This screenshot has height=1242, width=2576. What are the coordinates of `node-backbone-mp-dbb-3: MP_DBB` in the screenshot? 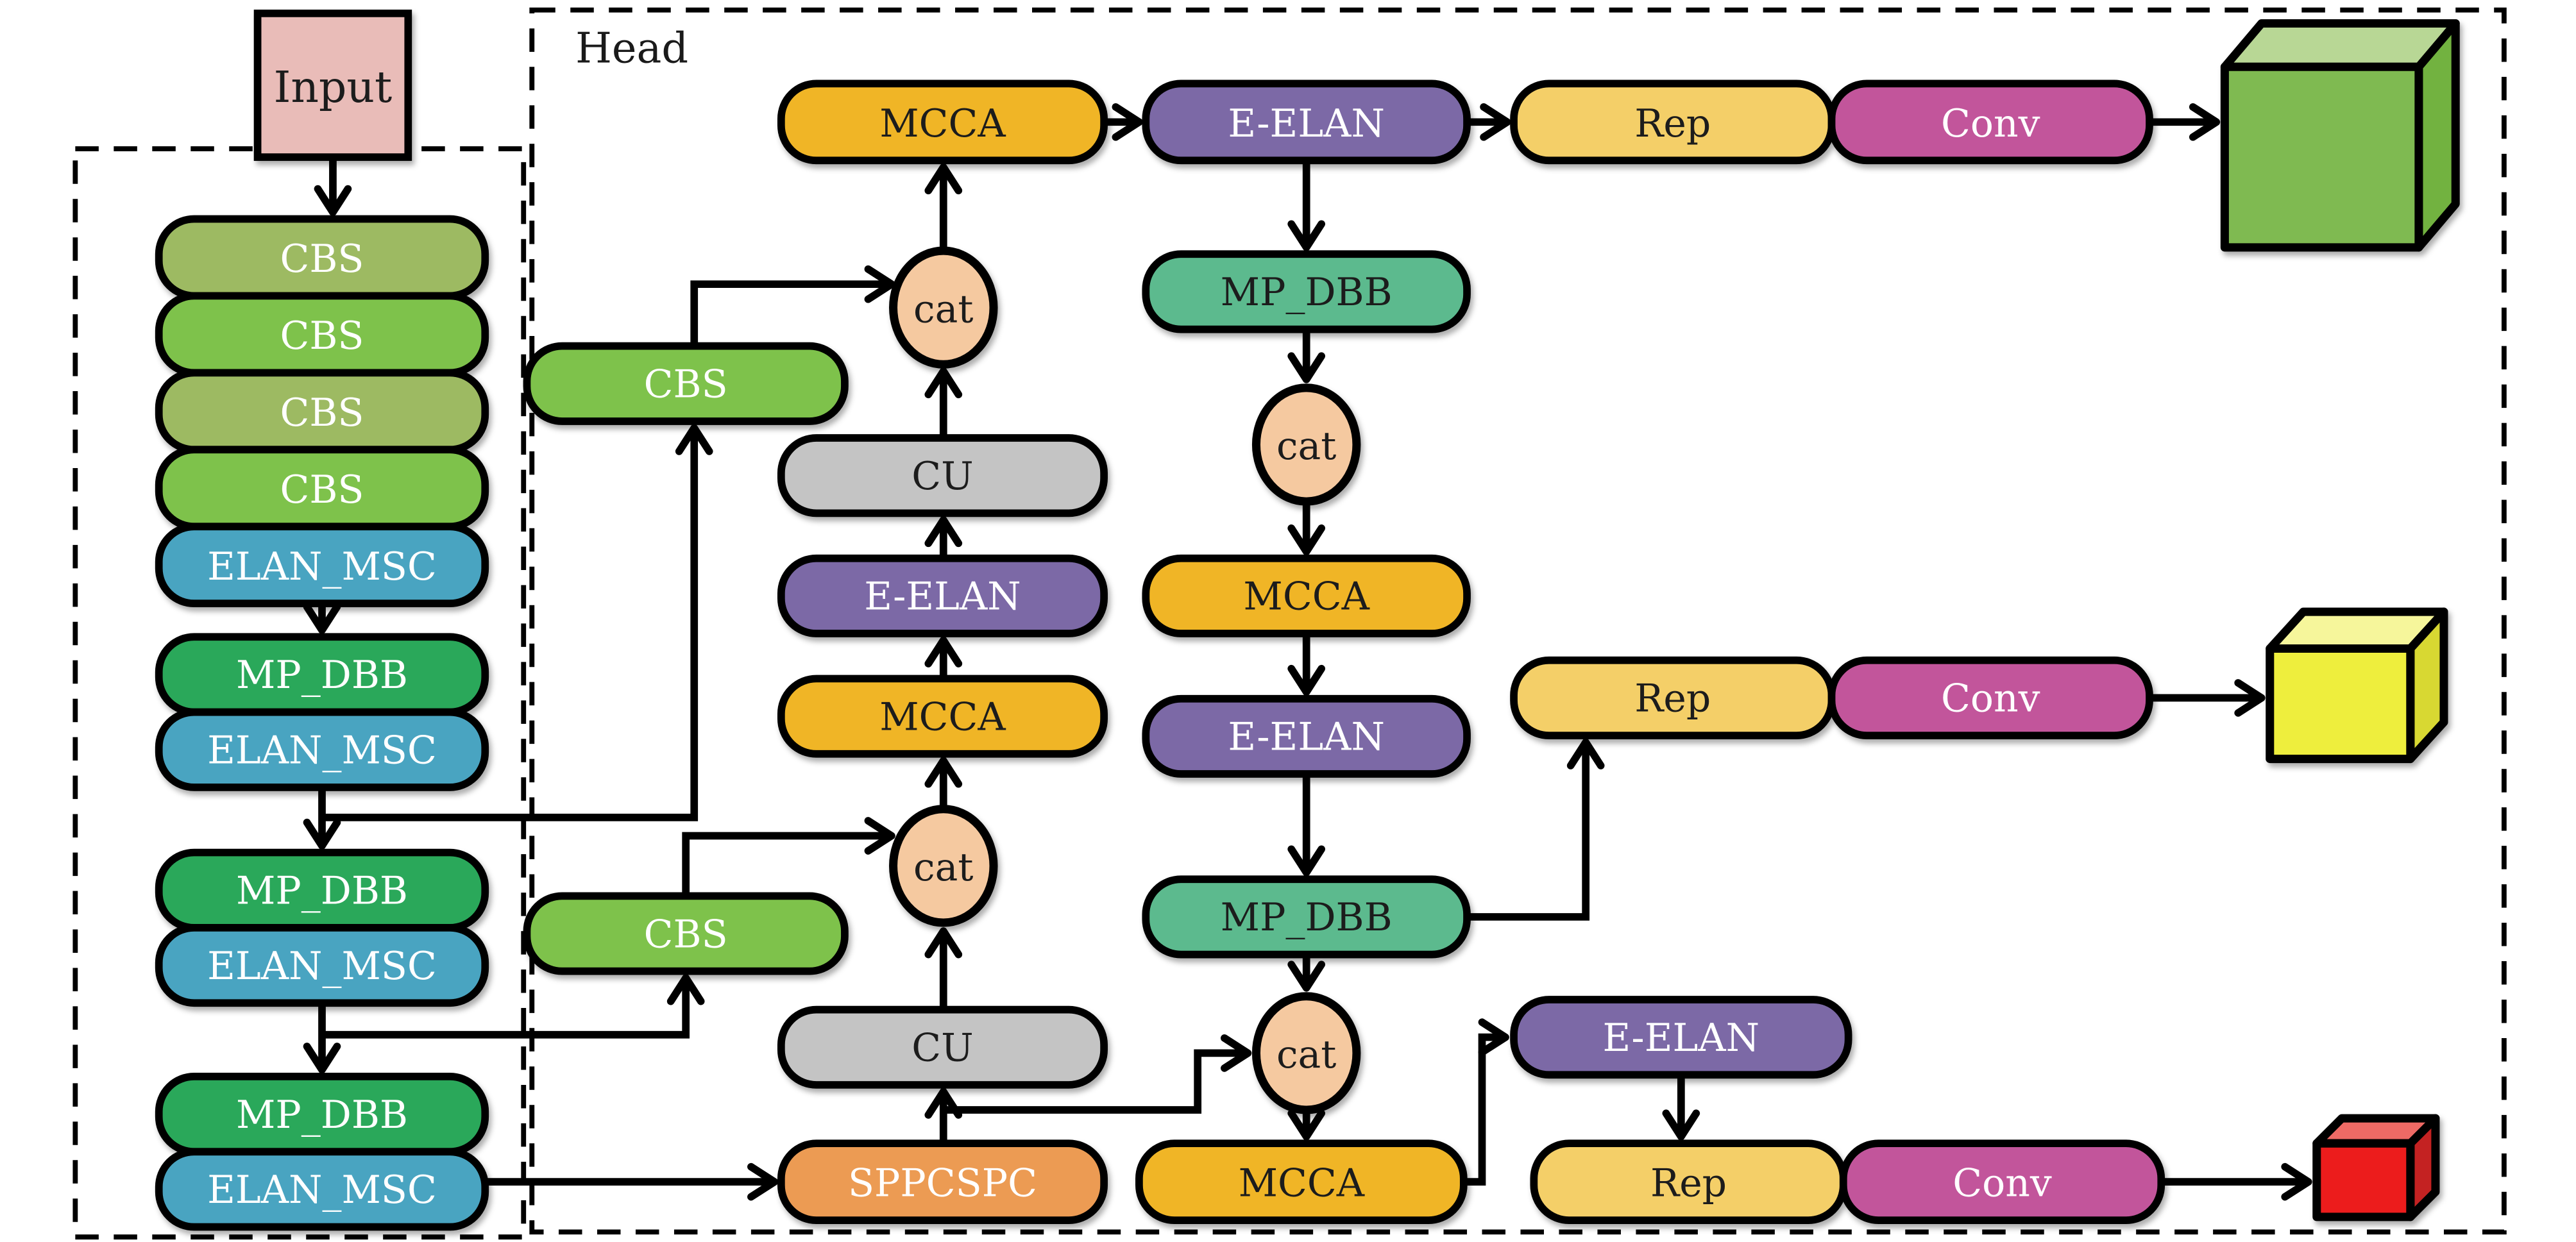 It's located at (322, 1114).